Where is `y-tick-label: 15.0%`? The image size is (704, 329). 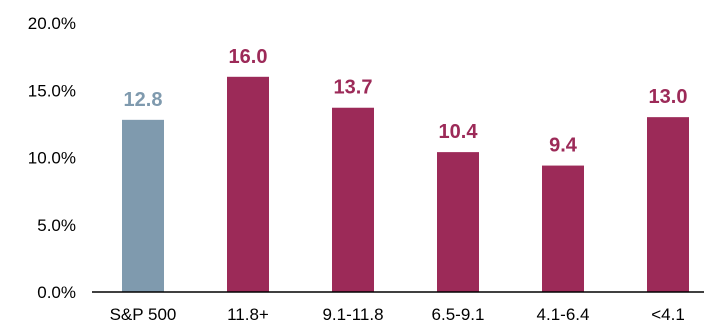
y-tick-label: 15.0% is located at coordinates (52, 90).